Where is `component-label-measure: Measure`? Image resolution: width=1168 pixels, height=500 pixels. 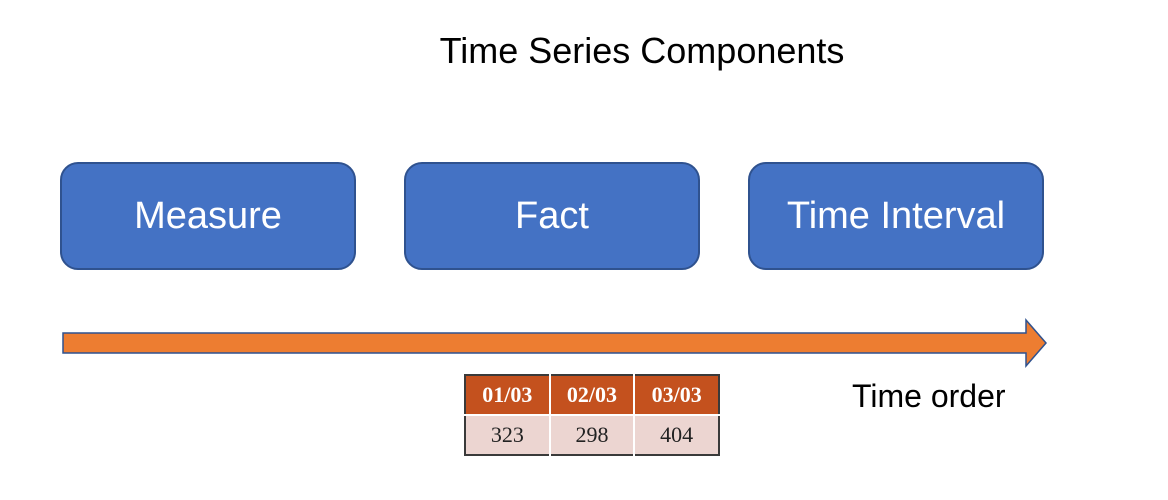 component-label-measure: Measure is located at coordinates (208, 215).